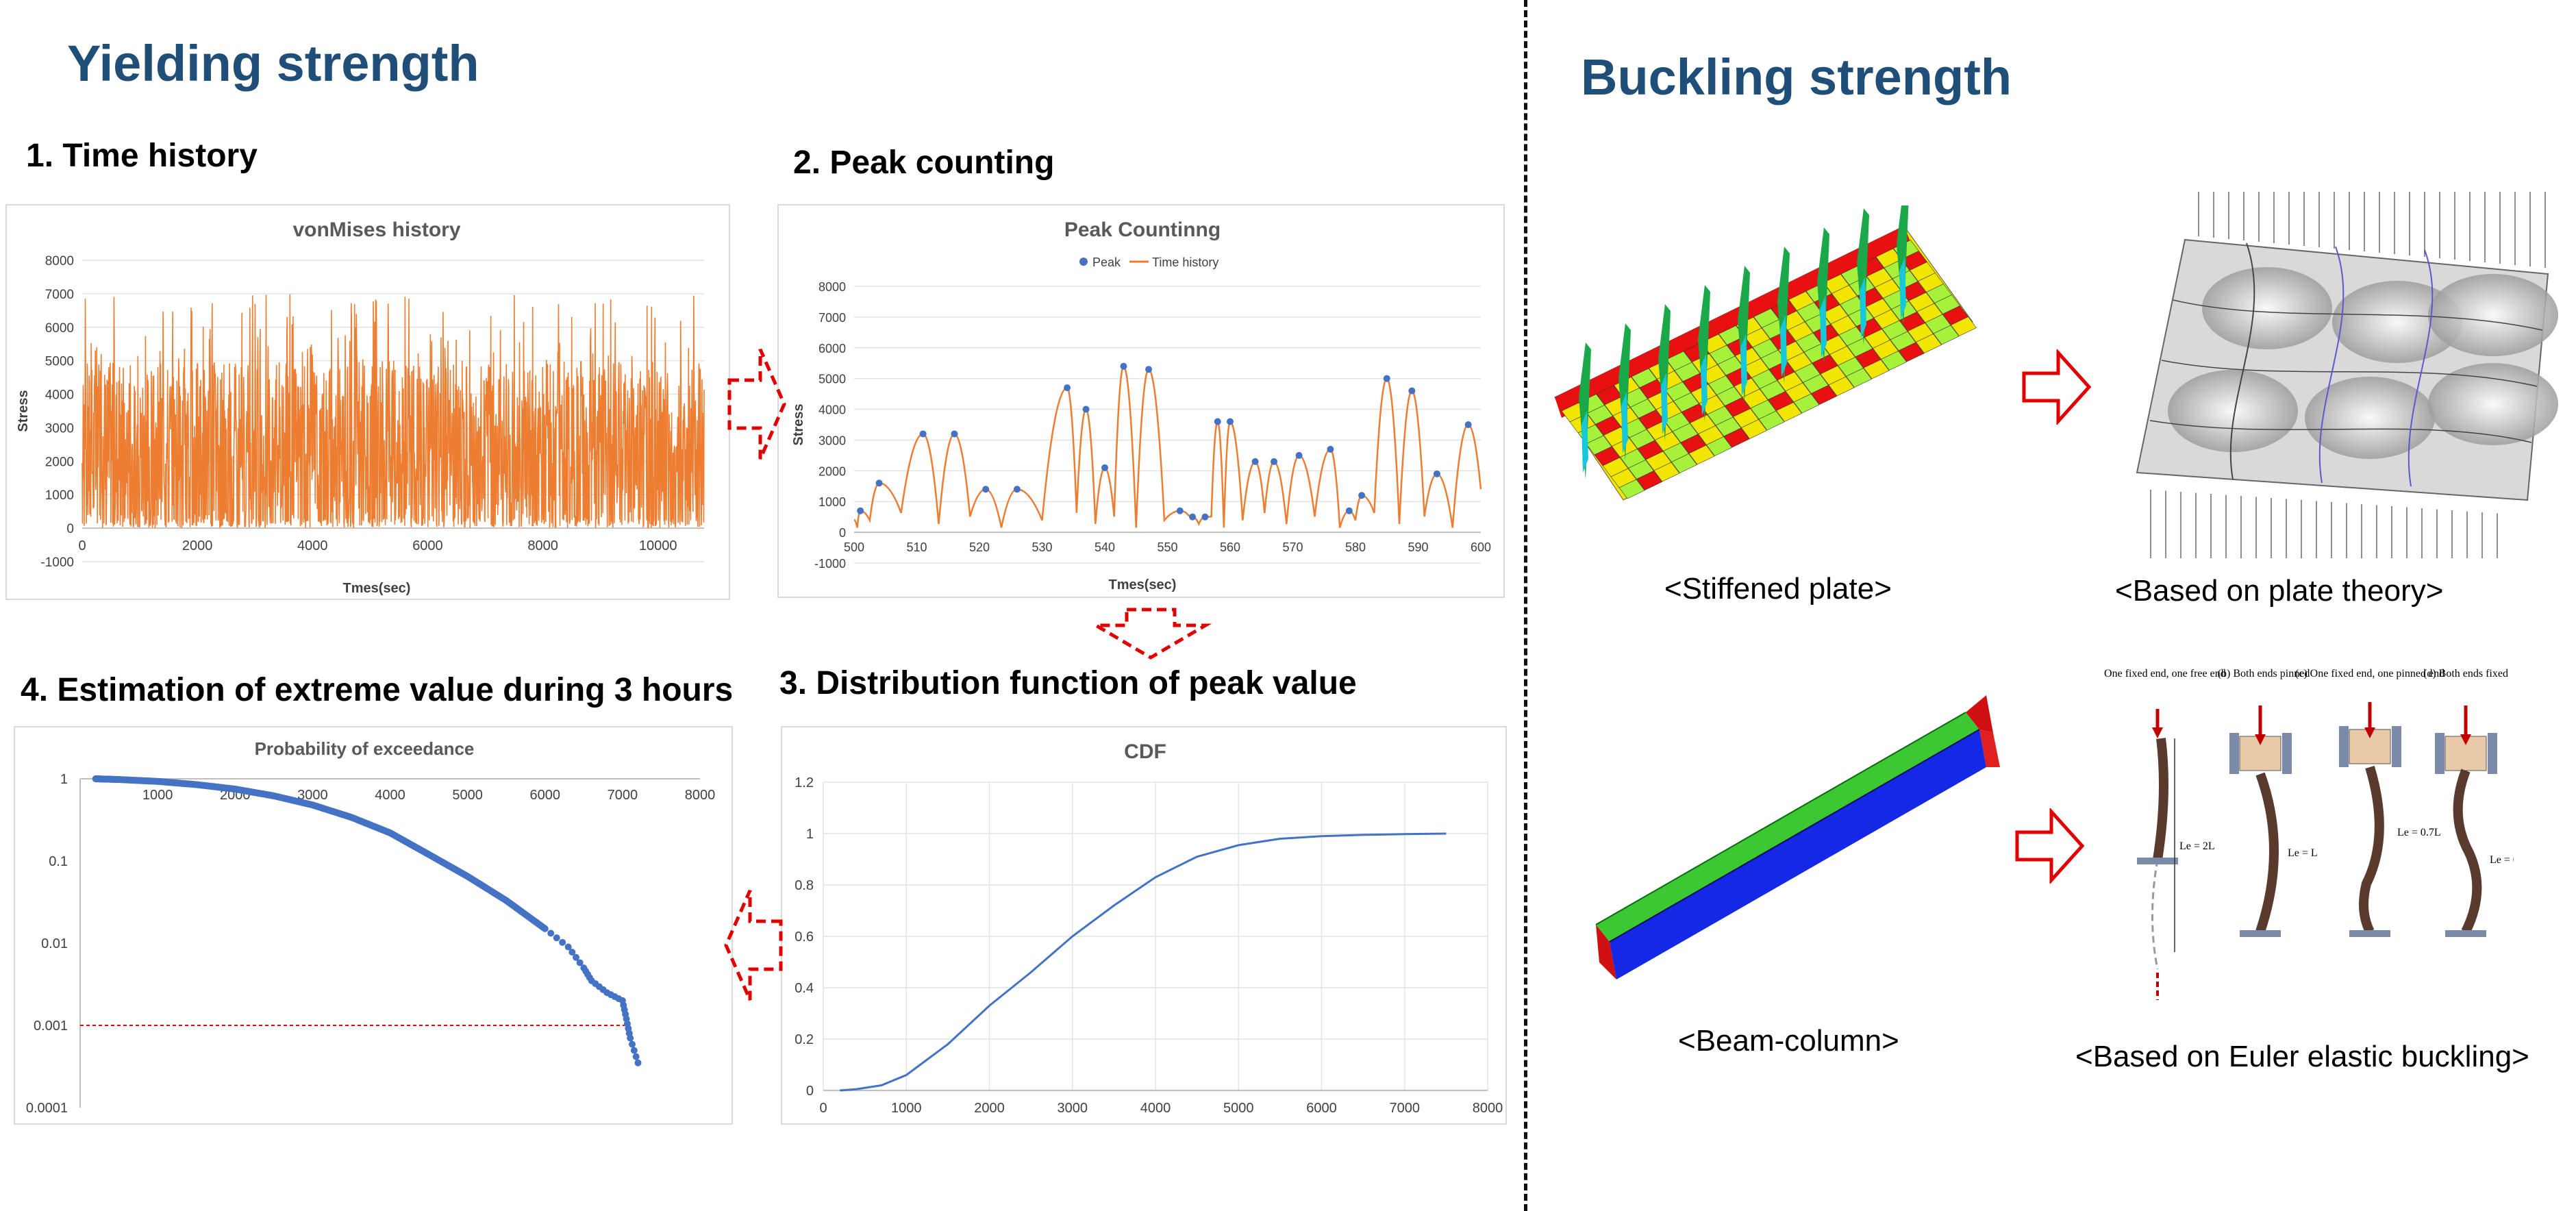  I want to click on chart4-xtick: 8000, so click(700, 795).